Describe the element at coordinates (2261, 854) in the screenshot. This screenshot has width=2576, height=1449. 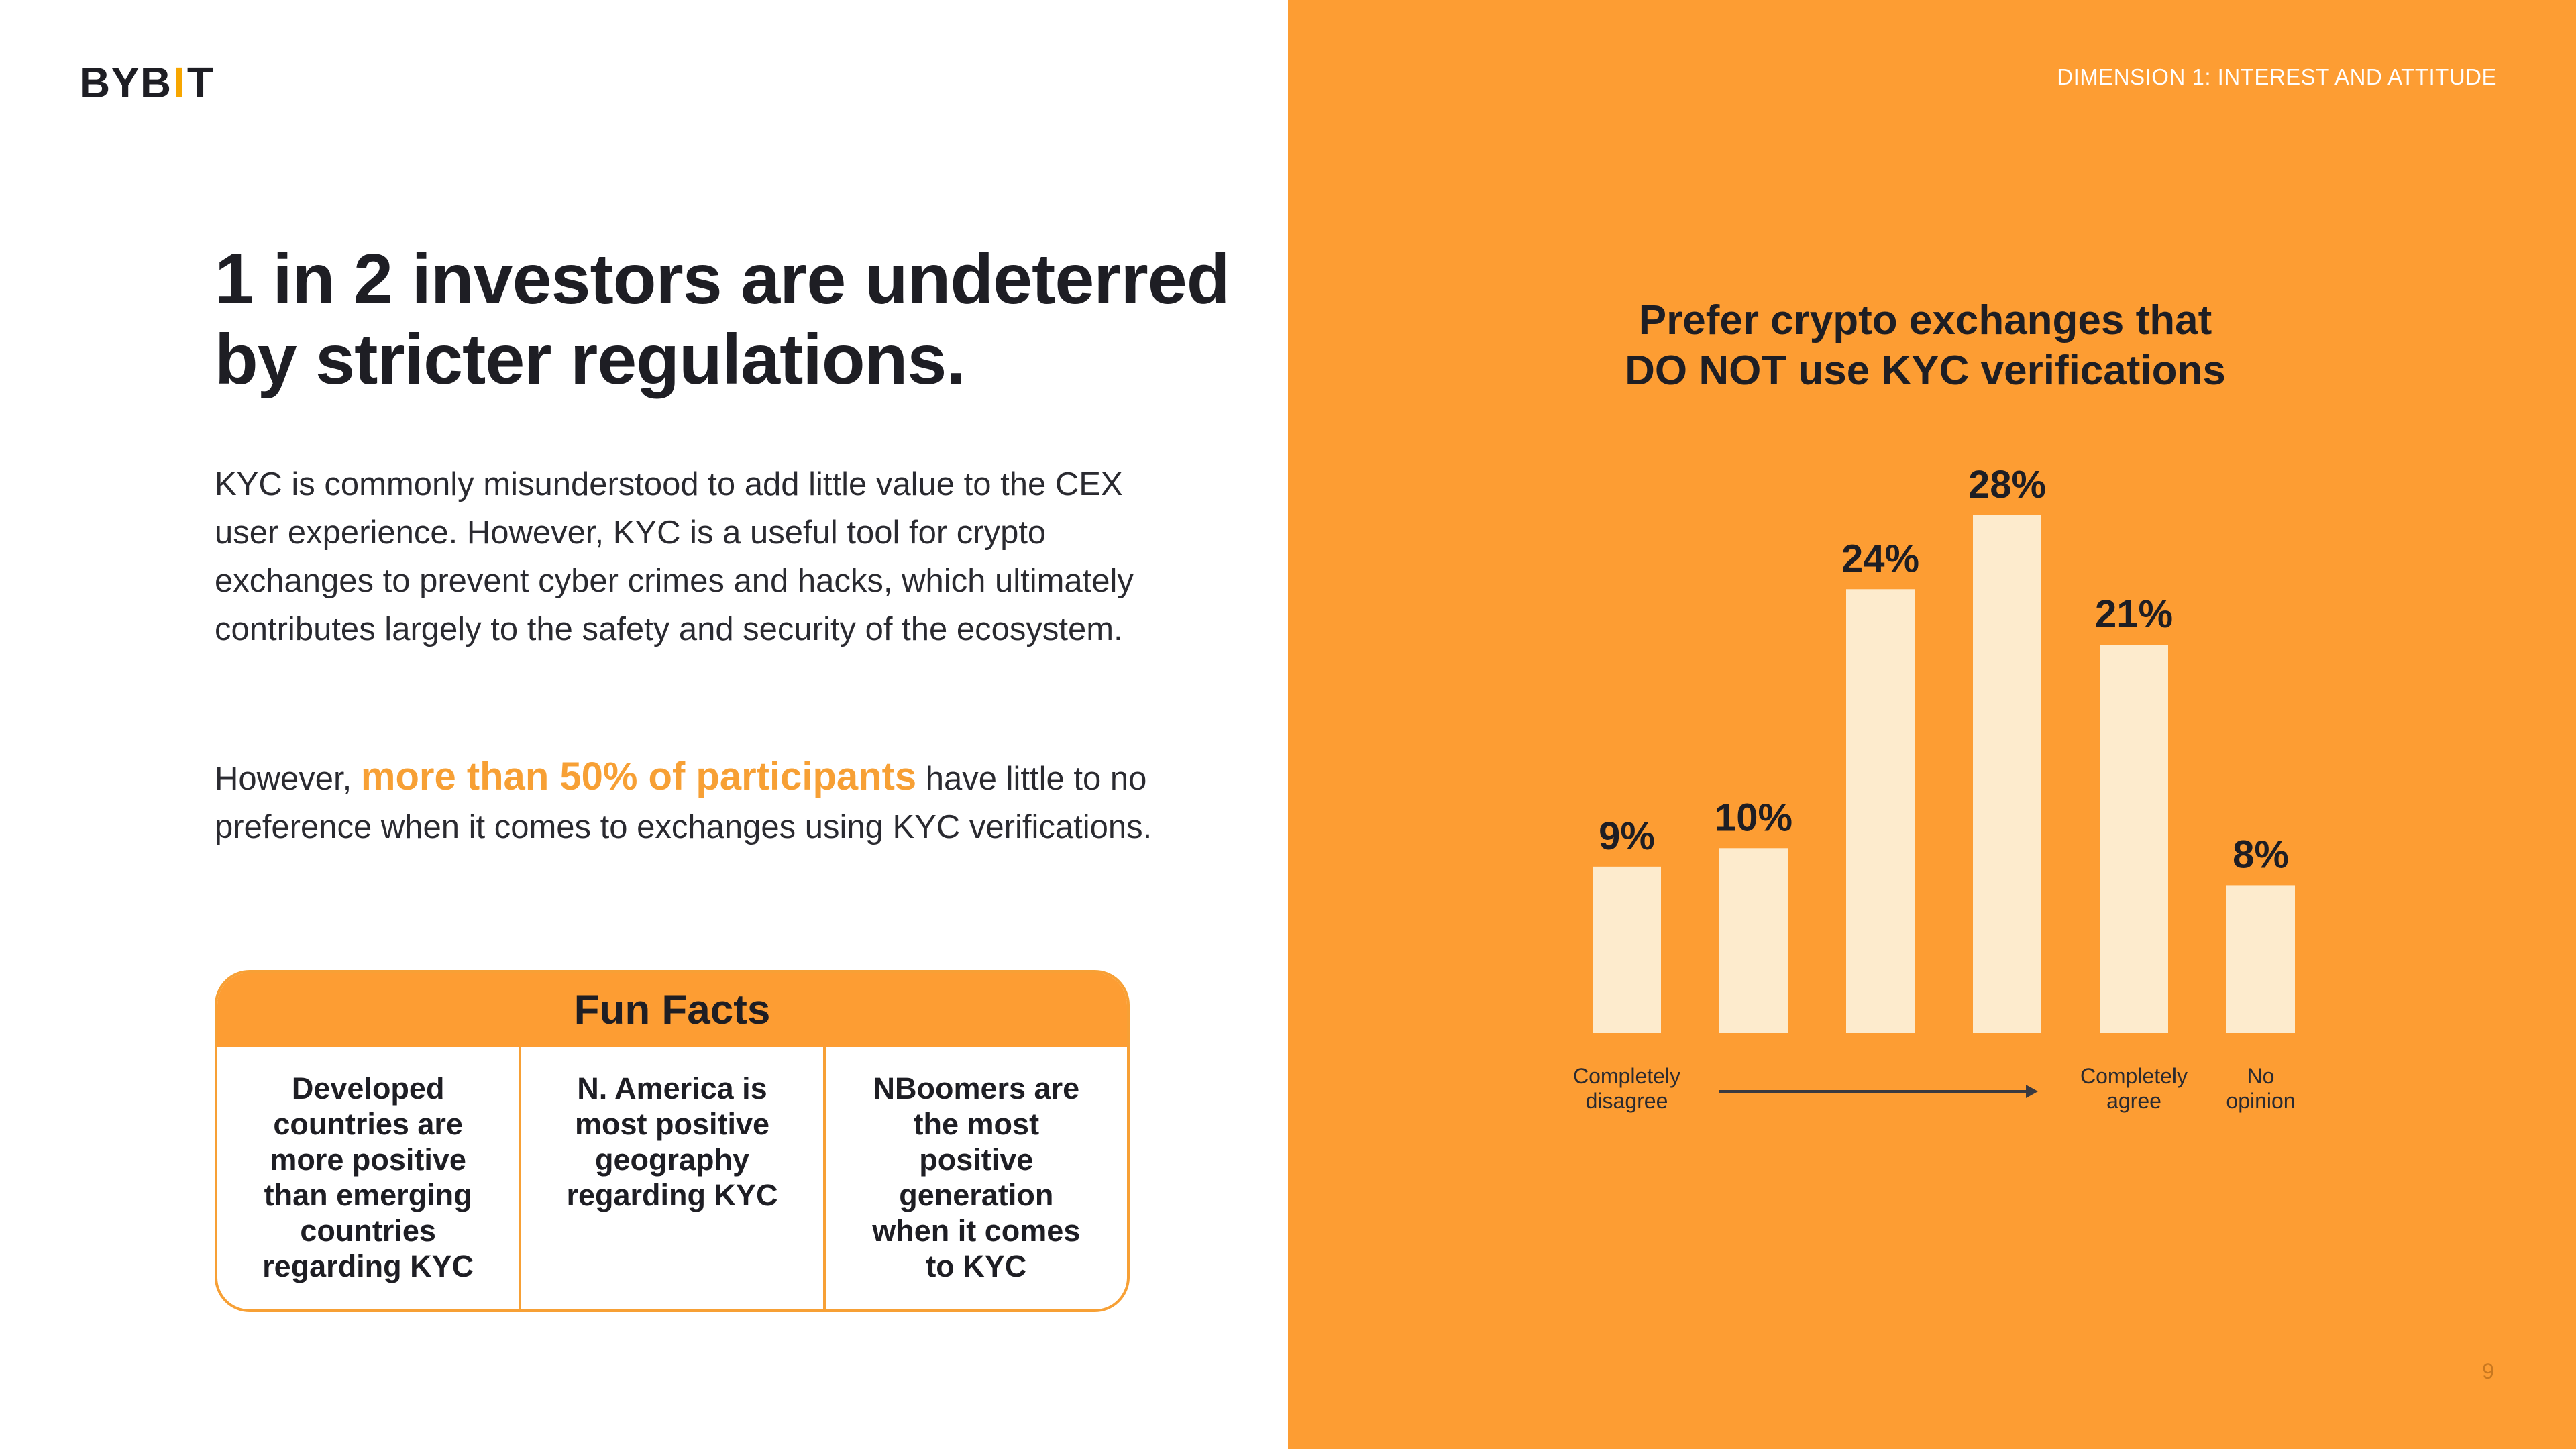
I see `value-label-6: 8%` at that location.